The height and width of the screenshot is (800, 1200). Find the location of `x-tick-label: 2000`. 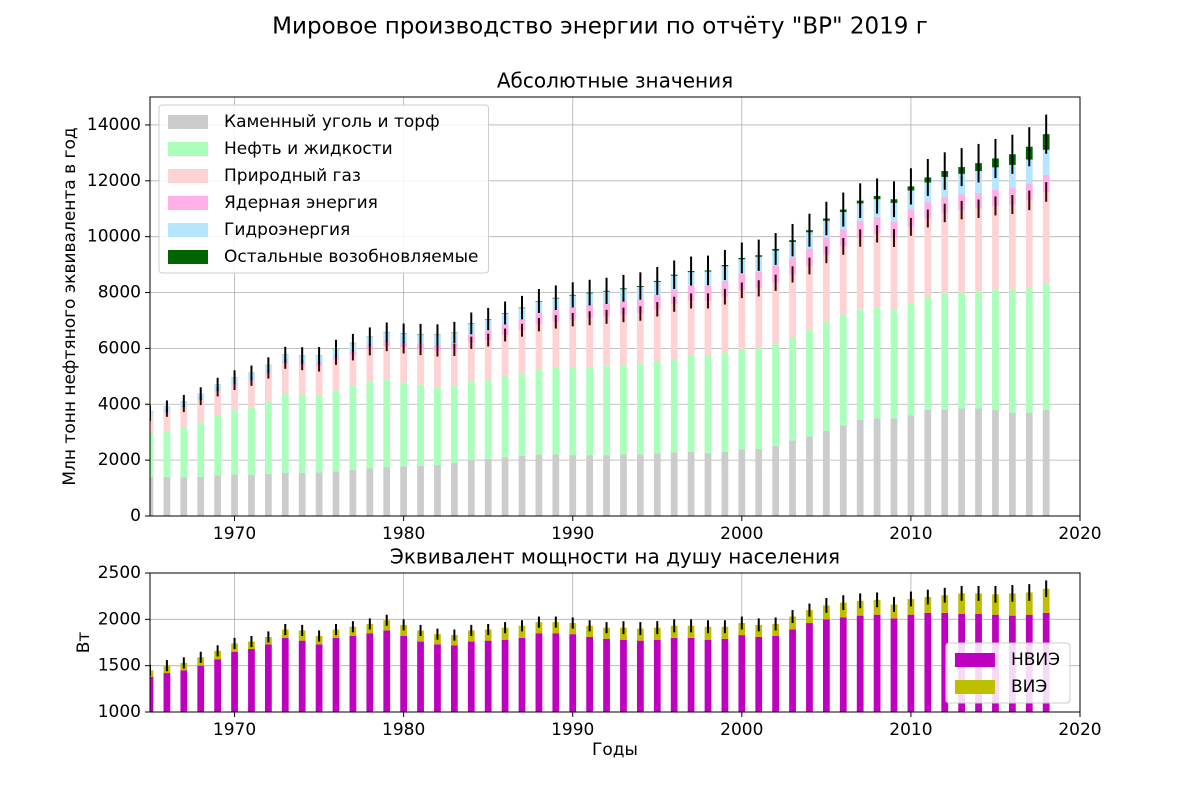

x-tick-label: 2000 is located at coordinates (741, 534).